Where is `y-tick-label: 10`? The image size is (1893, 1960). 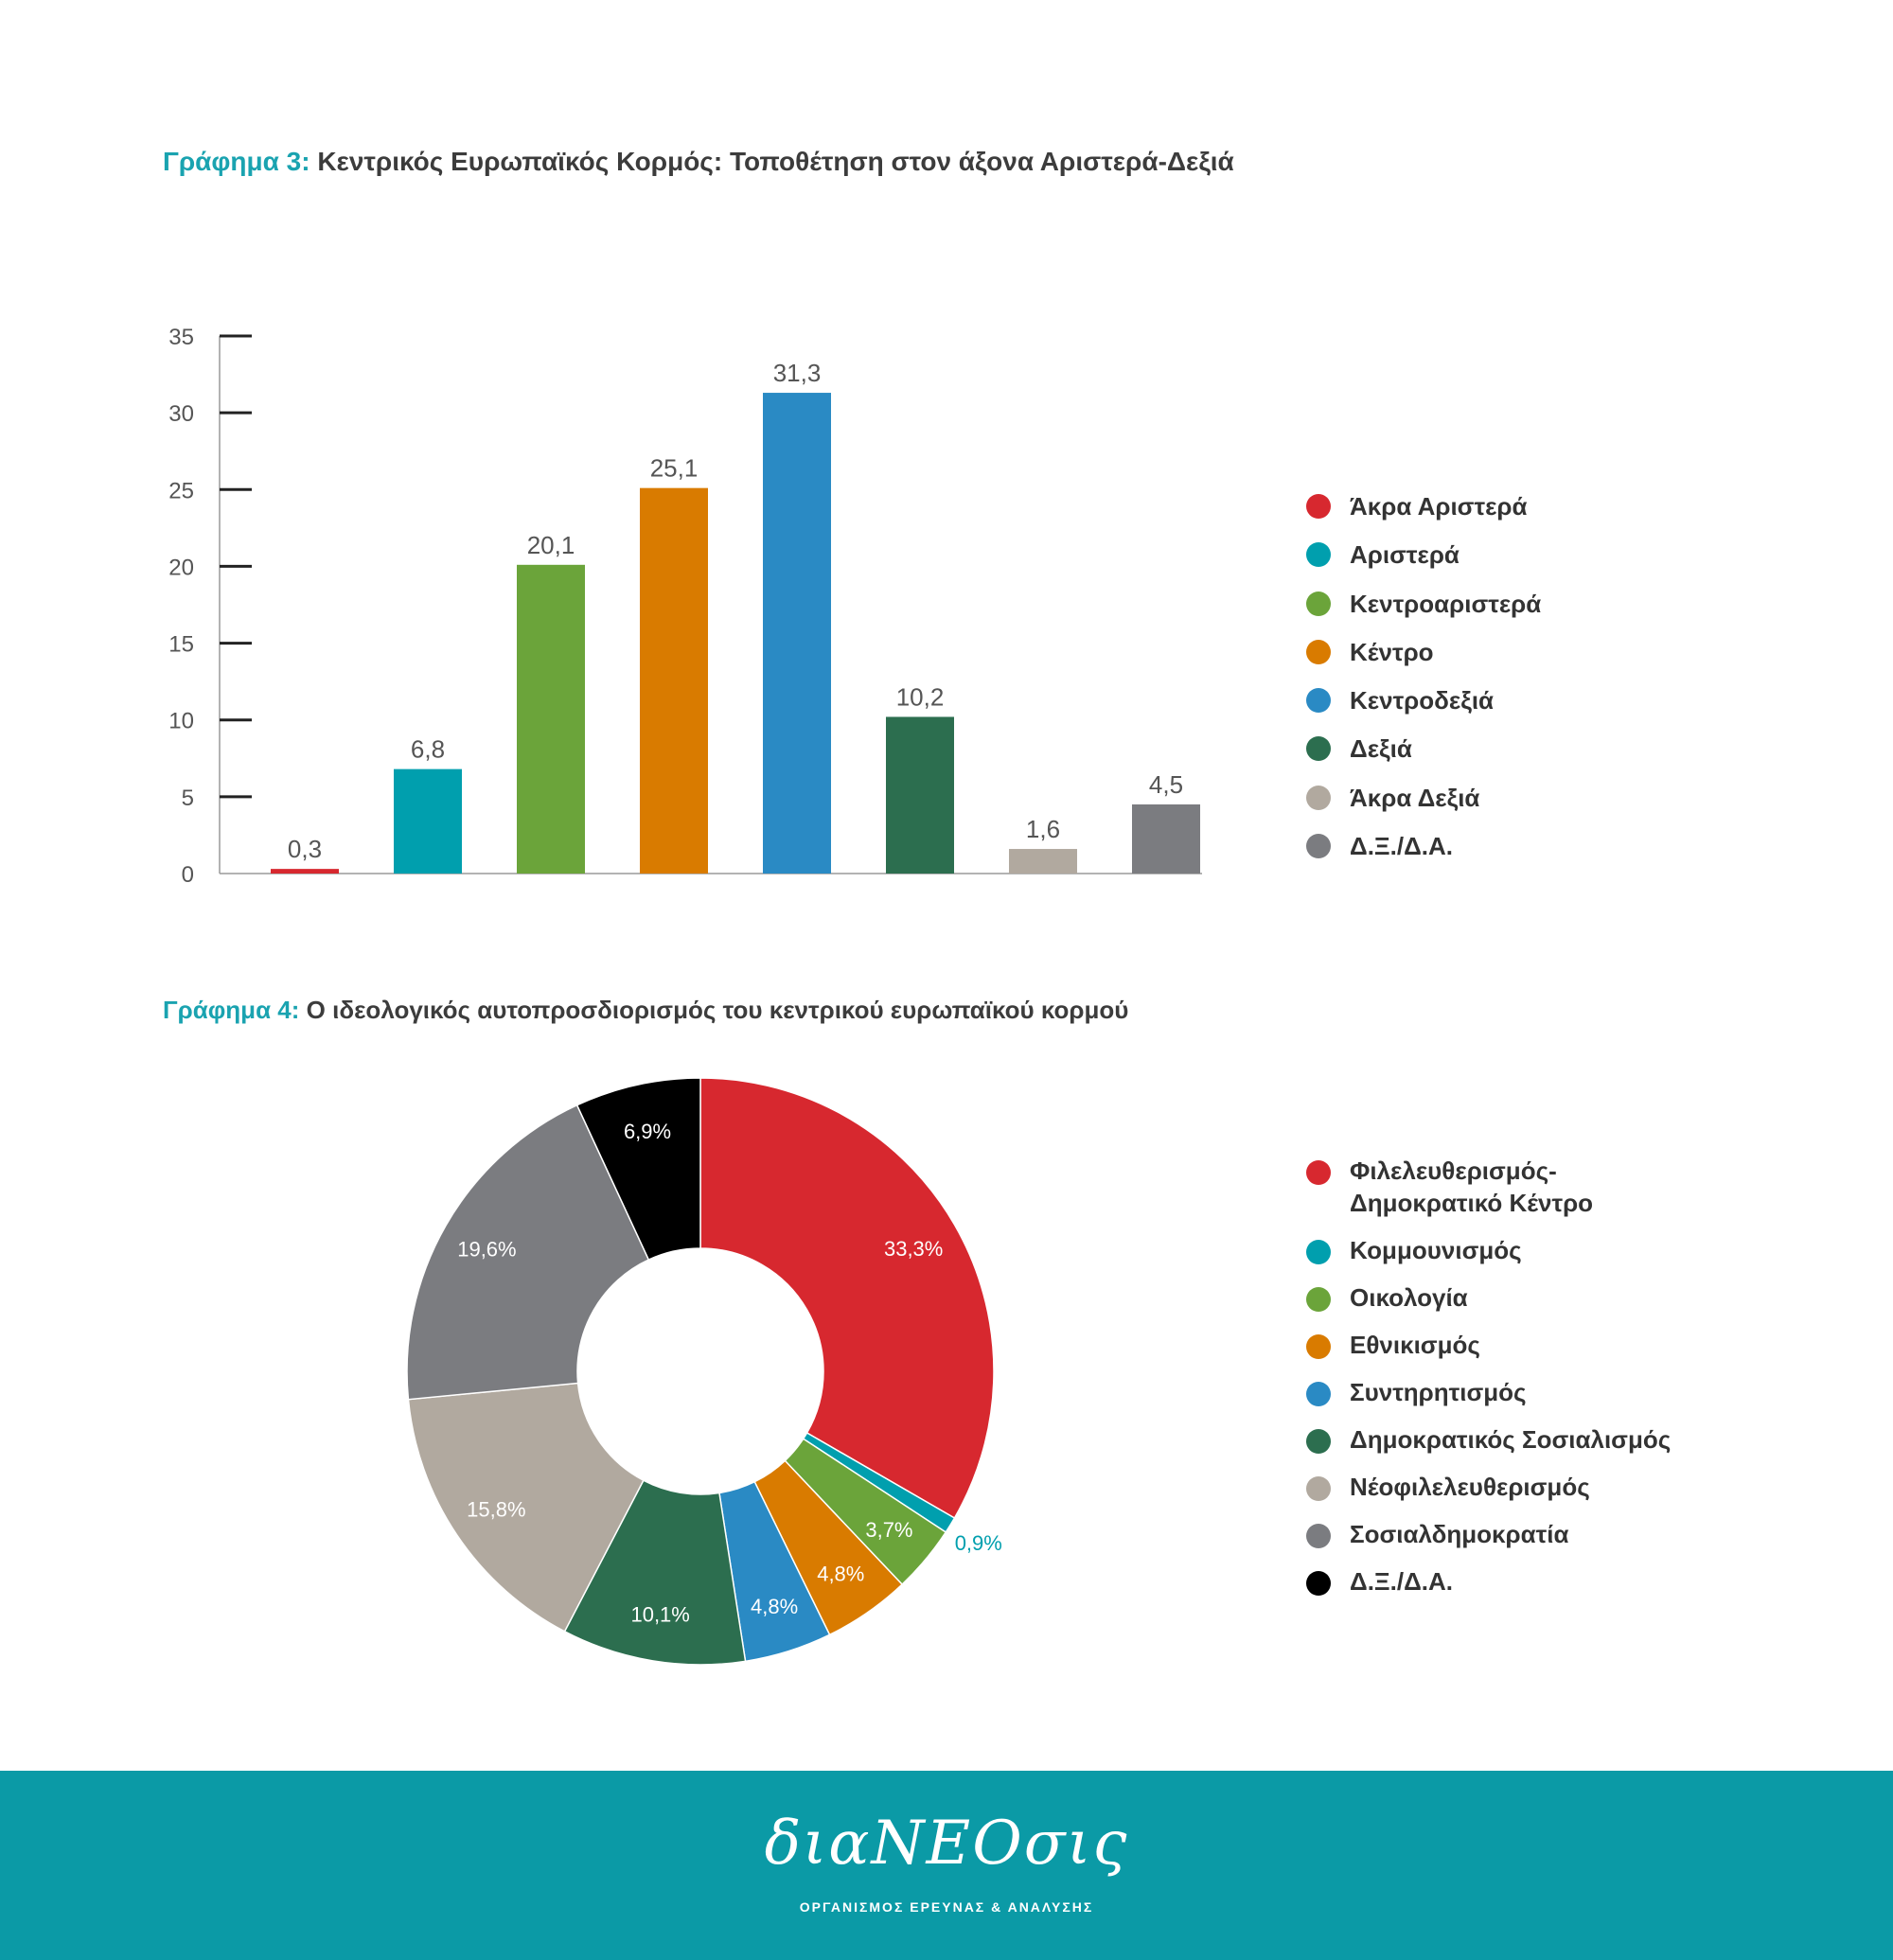 y-tick-label: 10 is located at coordinates (181, 721).